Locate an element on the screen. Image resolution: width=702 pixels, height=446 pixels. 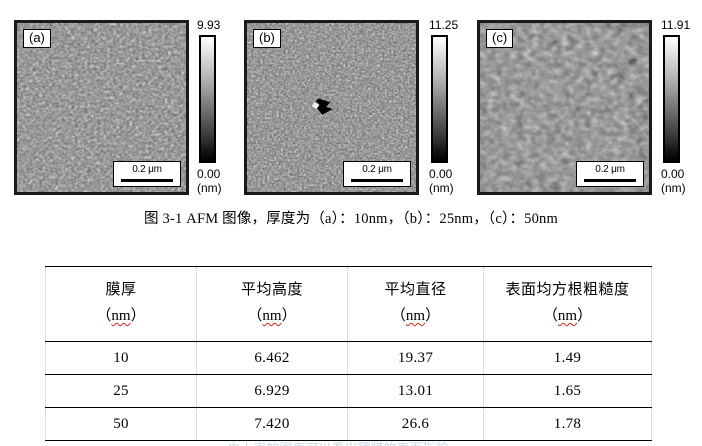
cell-mean-diameter: 19.37 is located at coordinates (415, 358).